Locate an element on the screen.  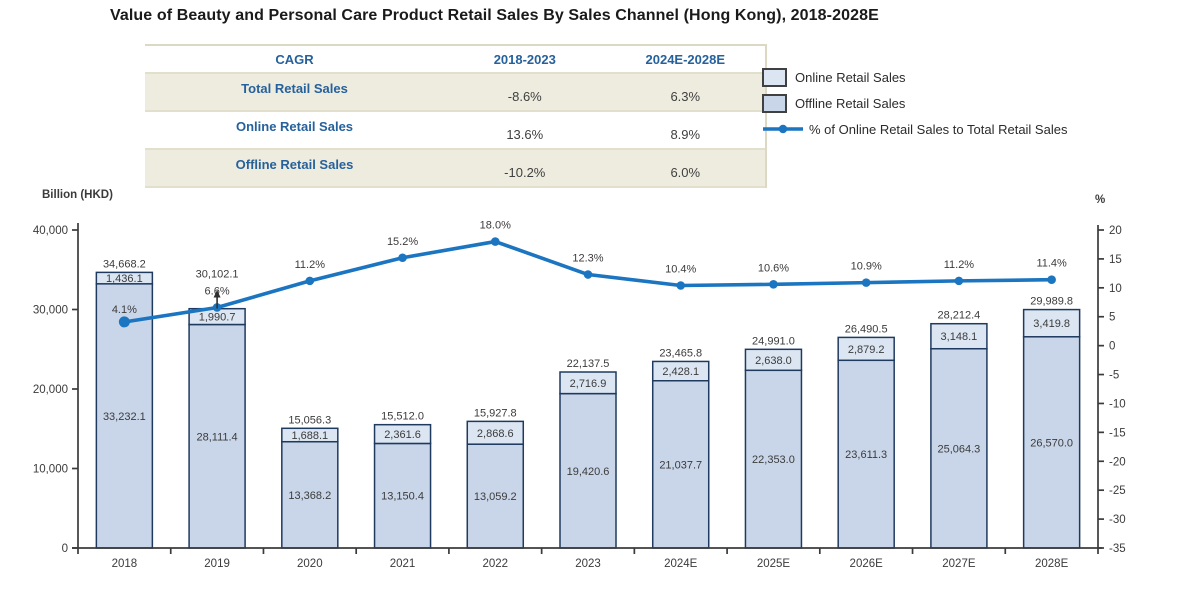
bar-online-2022 is located at coordinates (495, 432).